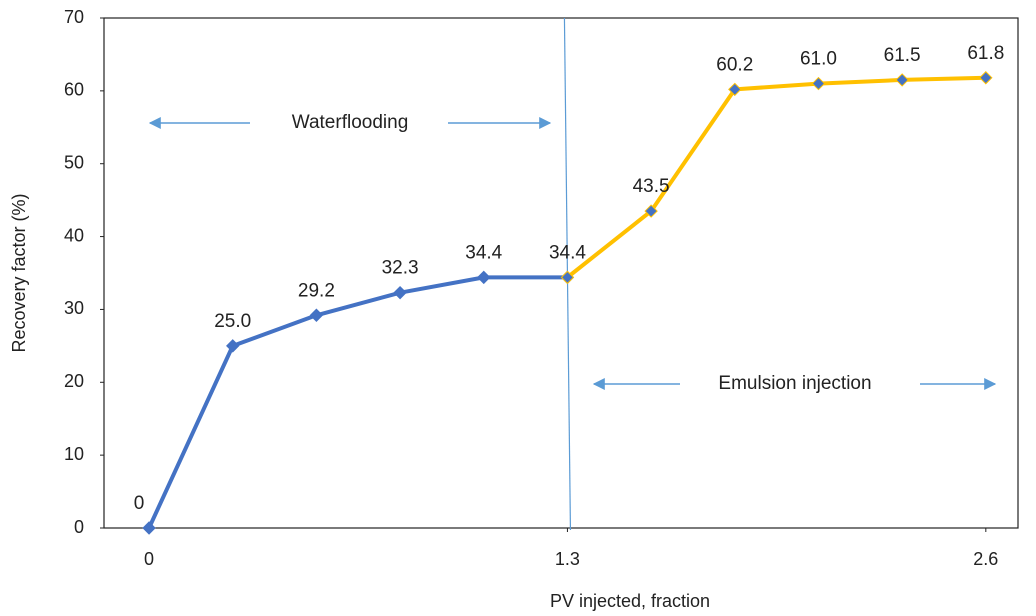 Image resolution: width=1036 pixels, height=616 pixels. I want to click on y-tick-label: 60, so click(74, 90).